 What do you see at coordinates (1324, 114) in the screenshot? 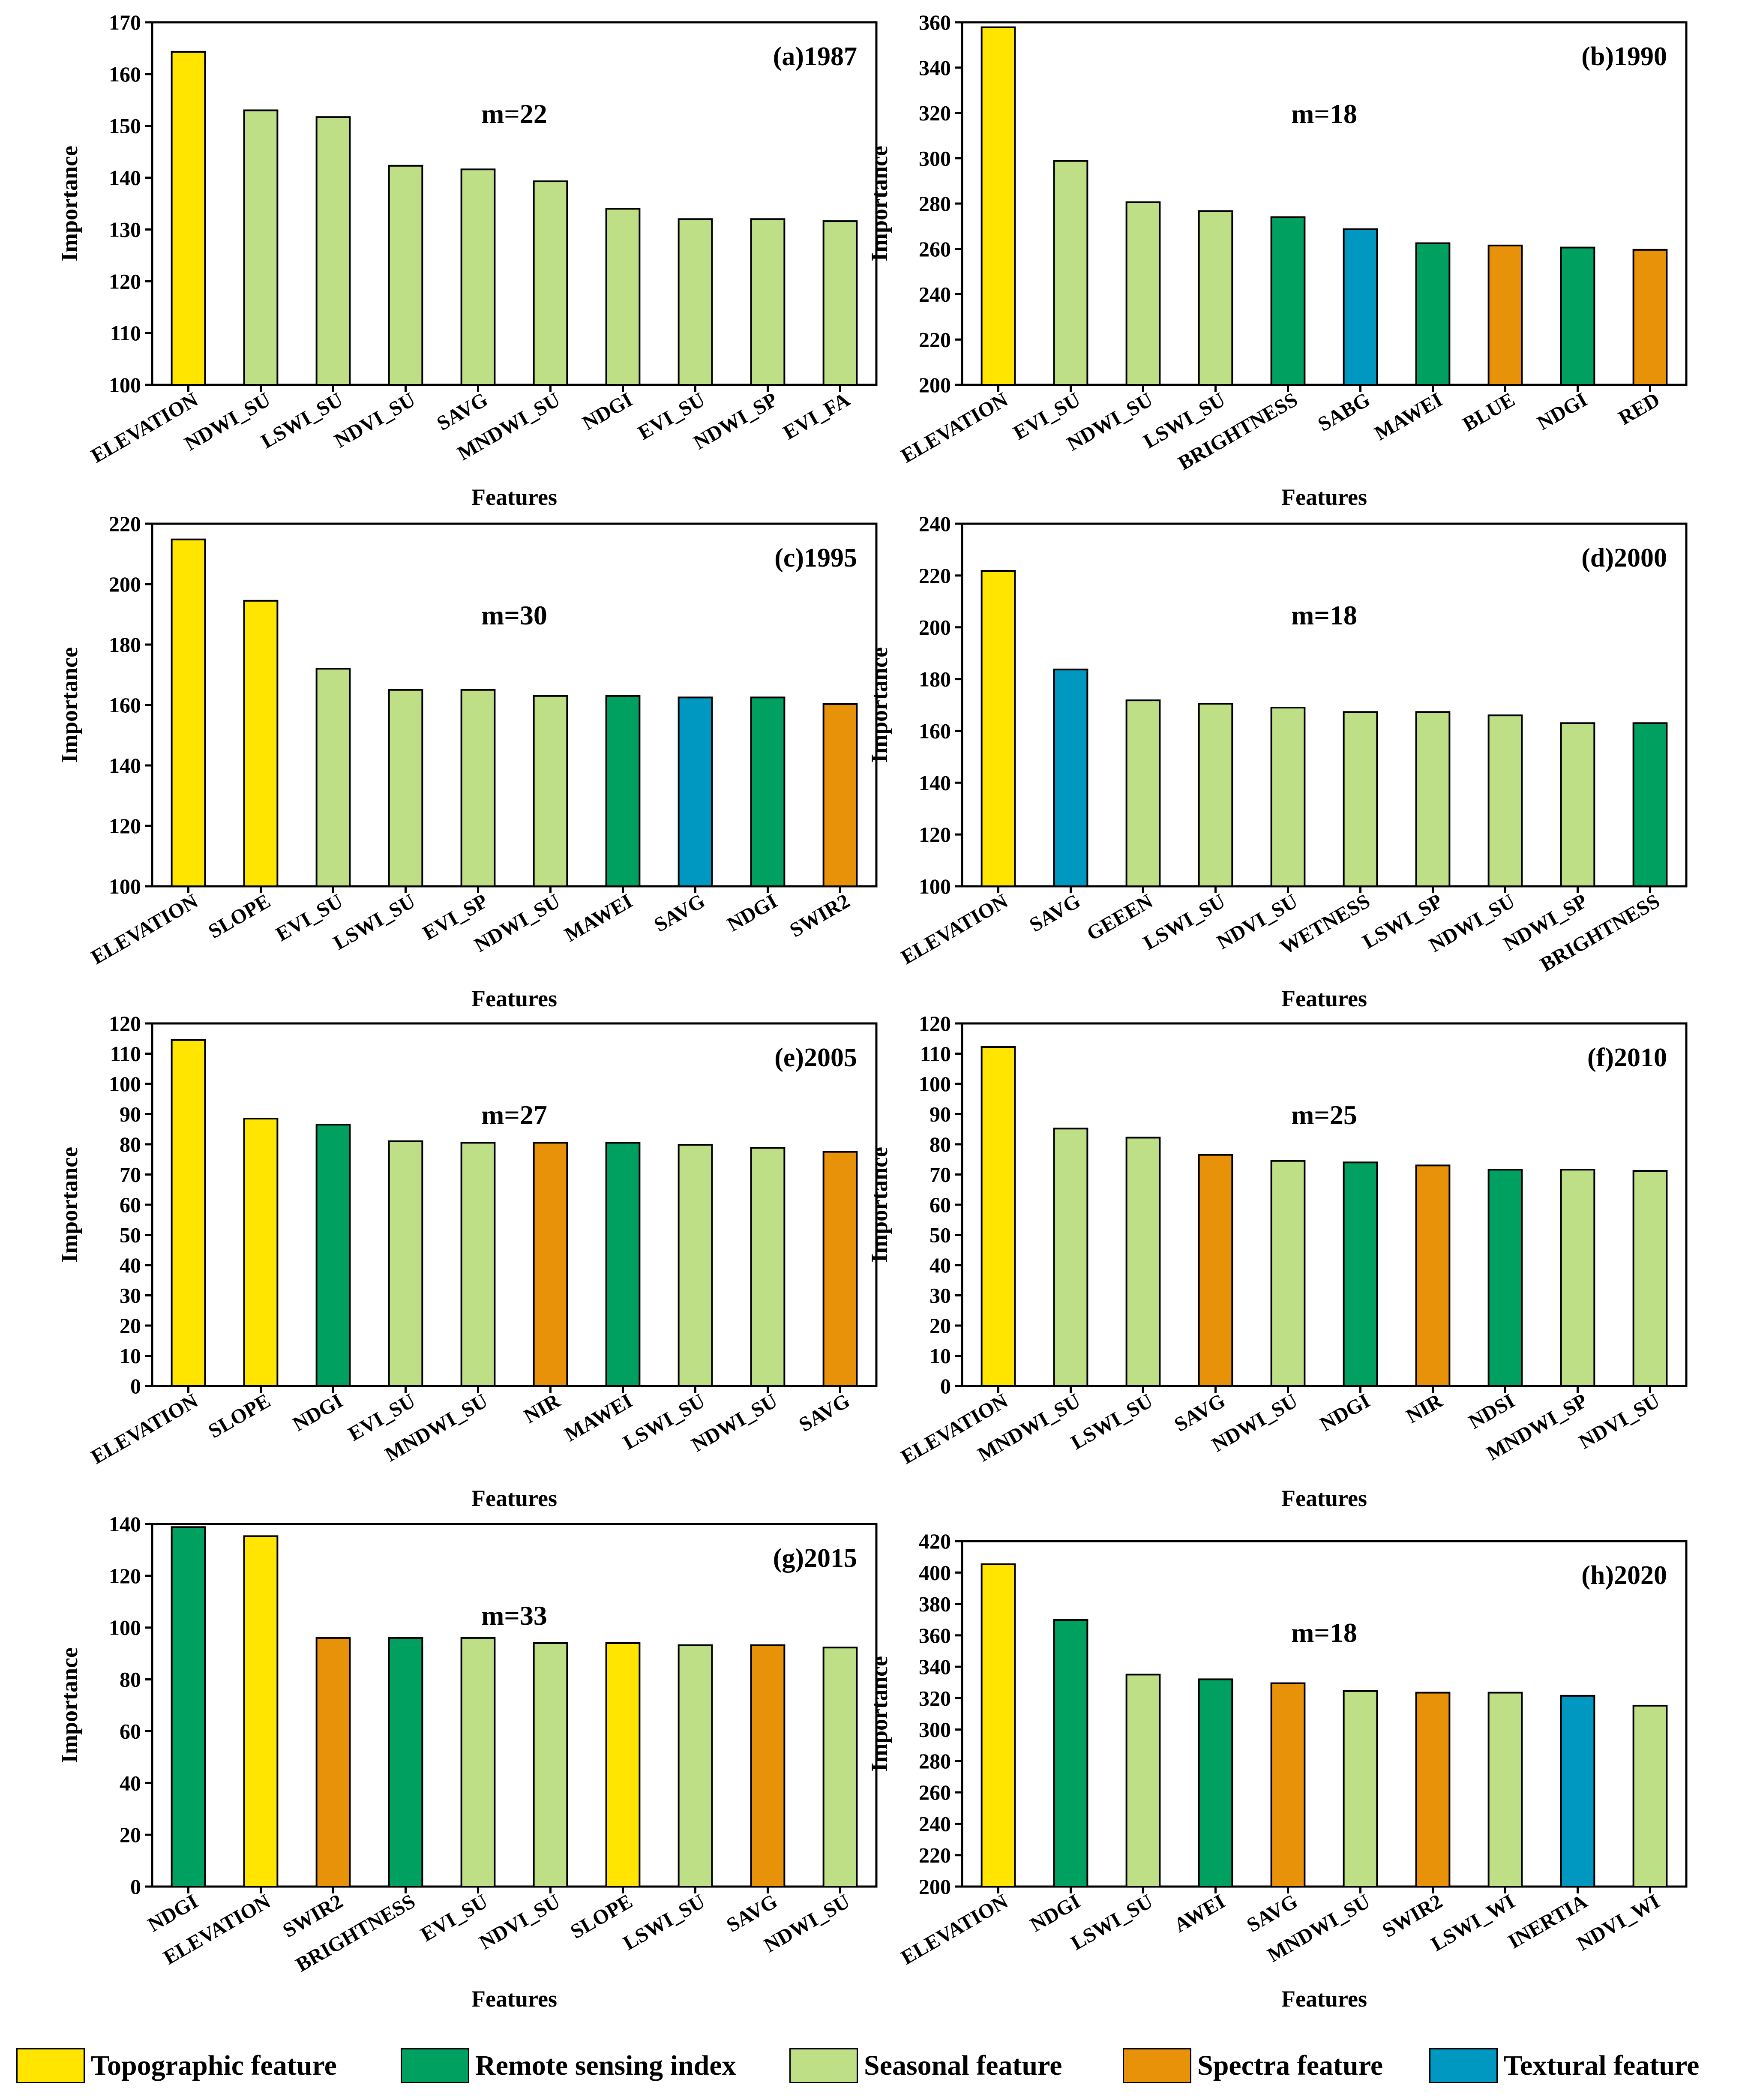
I see `mtry-annotation: m=18` at bounding box center [1324, 114].